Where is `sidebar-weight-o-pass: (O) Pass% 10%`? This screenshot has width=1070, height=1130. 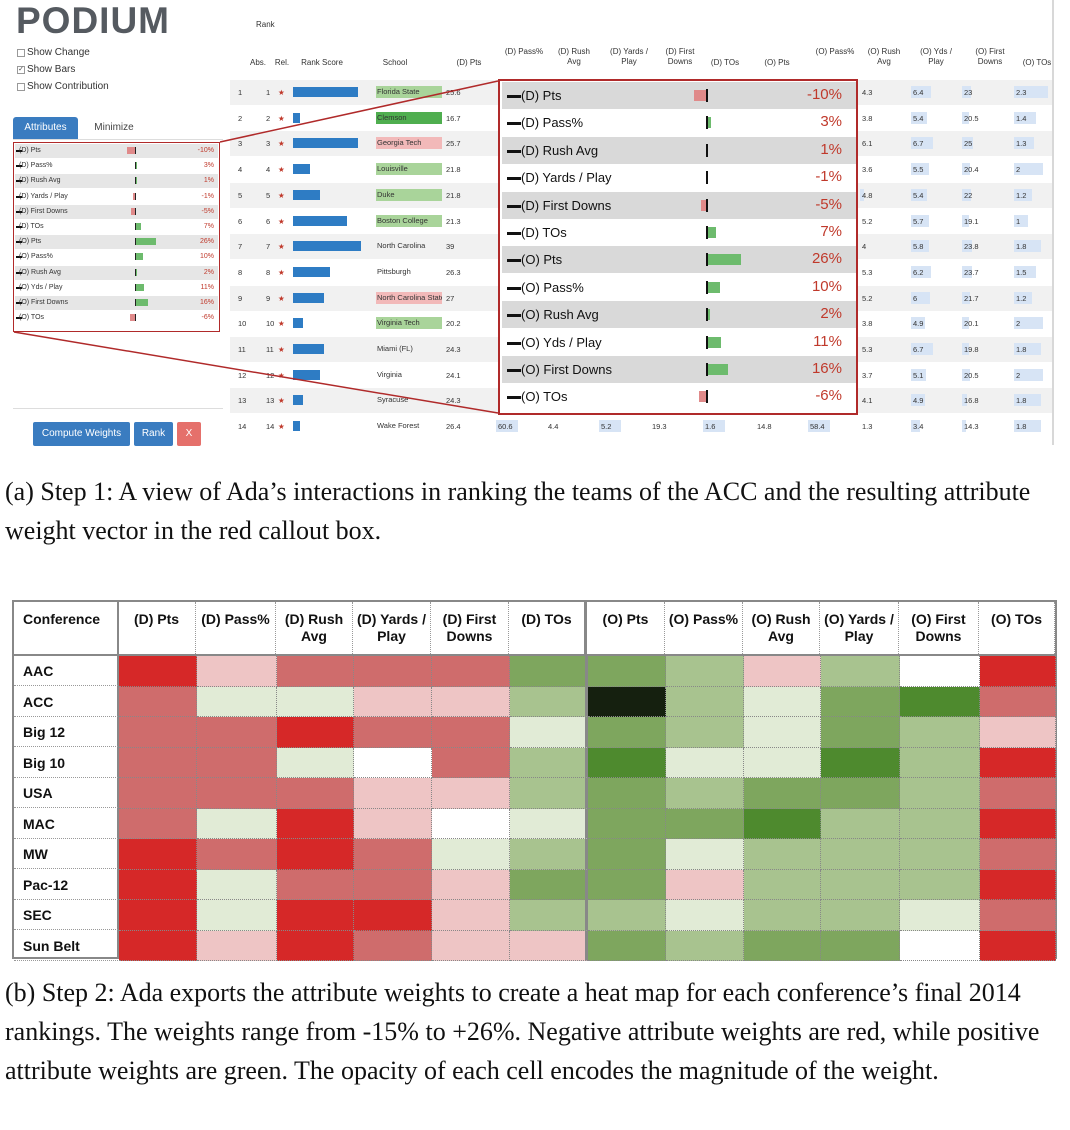 sidebar-weight-o-pass: (O) Pass% 10% is located at coordinates (116, 257).